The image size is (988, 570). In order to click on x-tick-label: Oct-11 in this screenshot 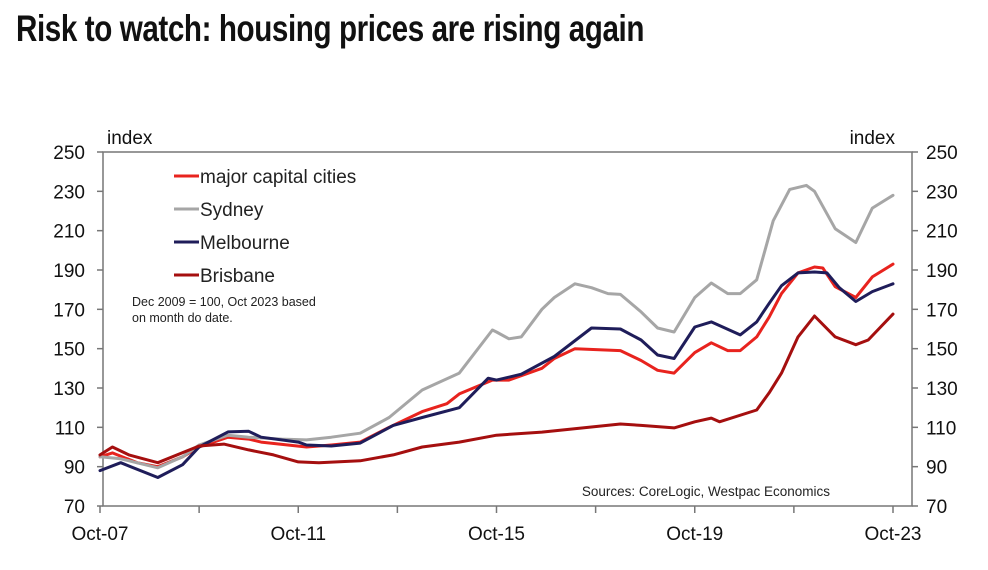, I will do `click(298, 534)`.